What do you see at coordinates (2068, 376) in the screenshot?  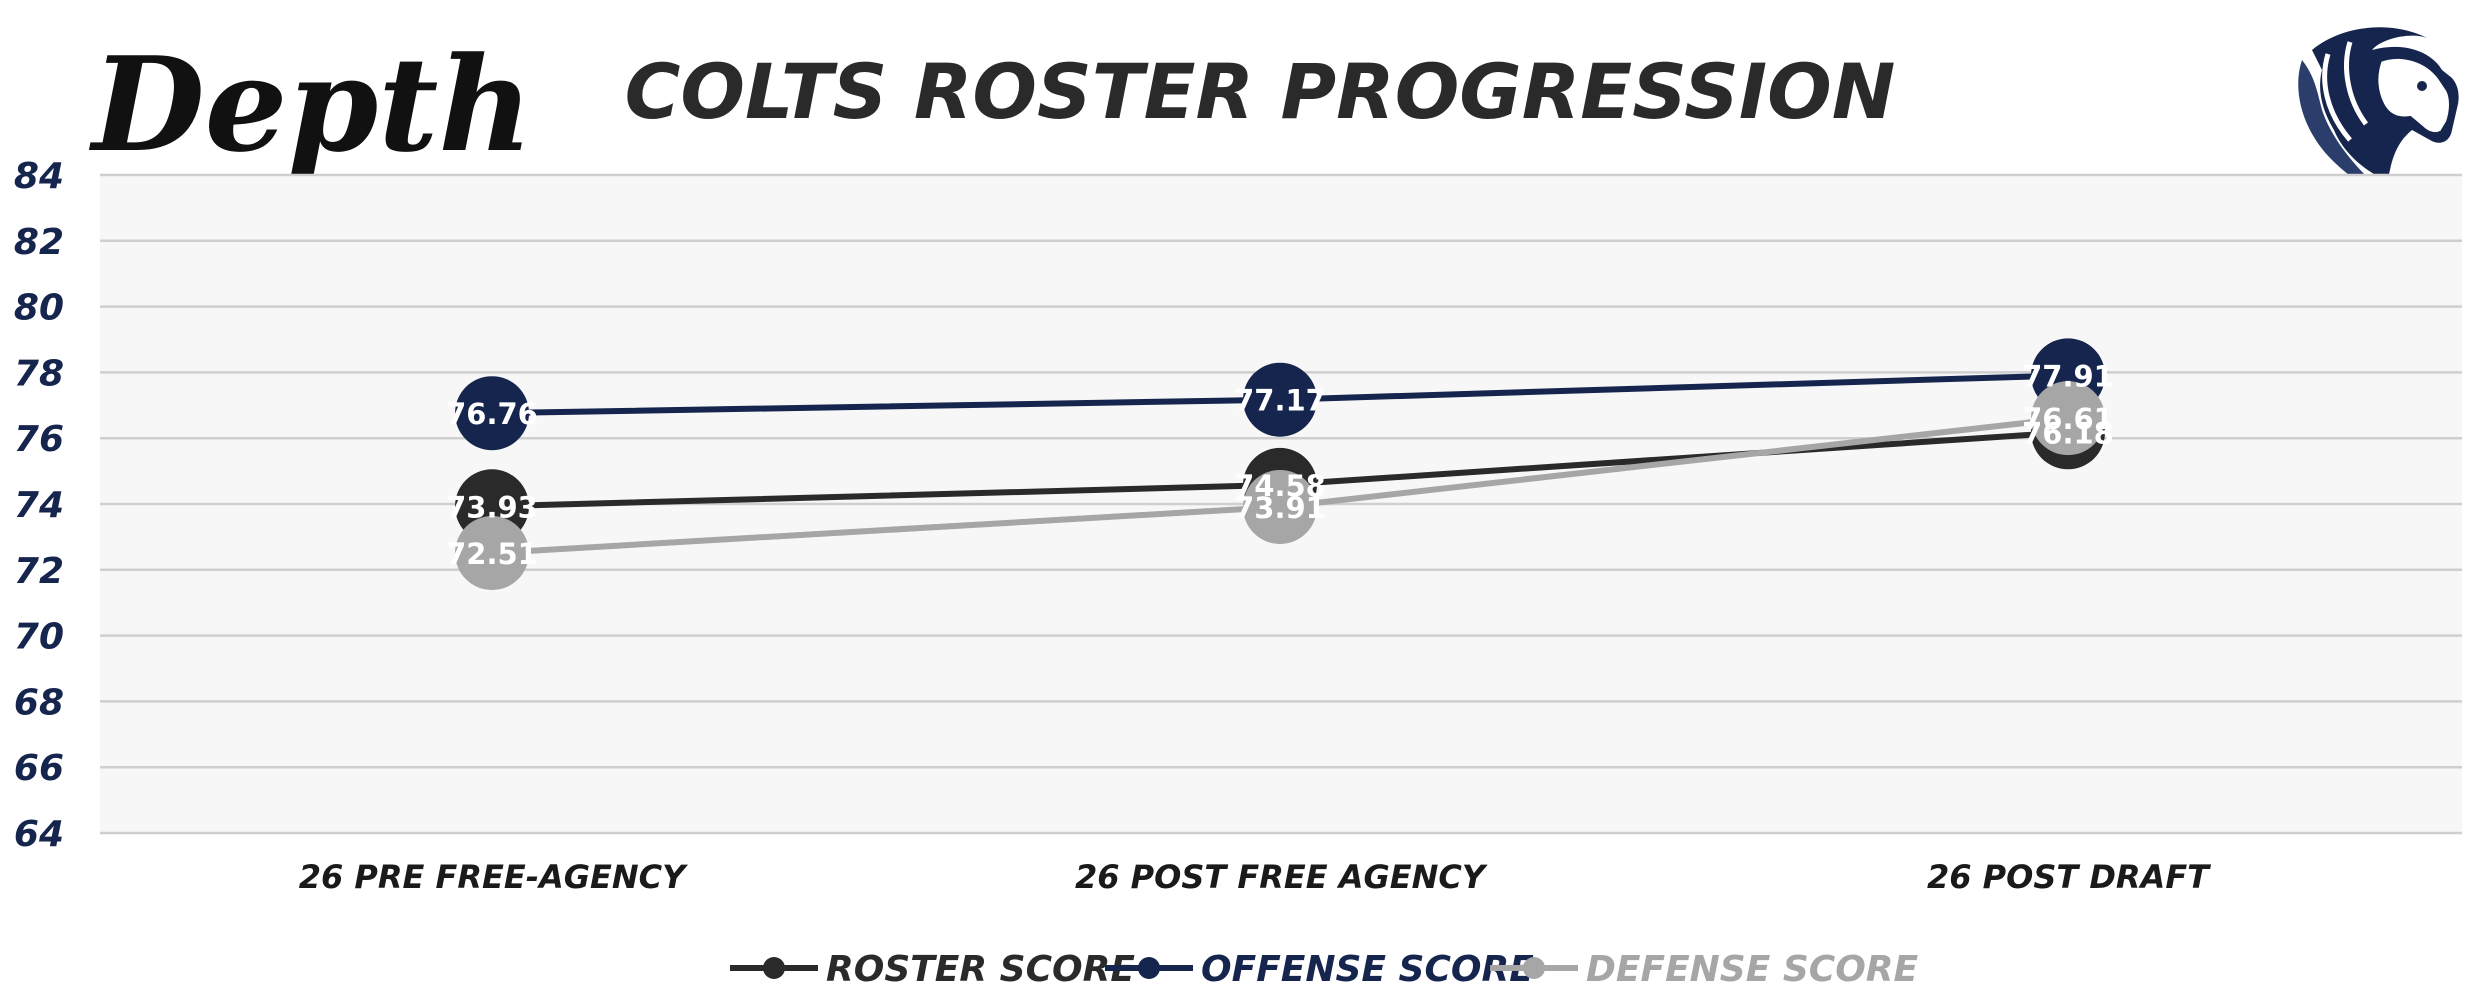 I see `offense-data-label: 77.91` at bounding box center [2068, 376].